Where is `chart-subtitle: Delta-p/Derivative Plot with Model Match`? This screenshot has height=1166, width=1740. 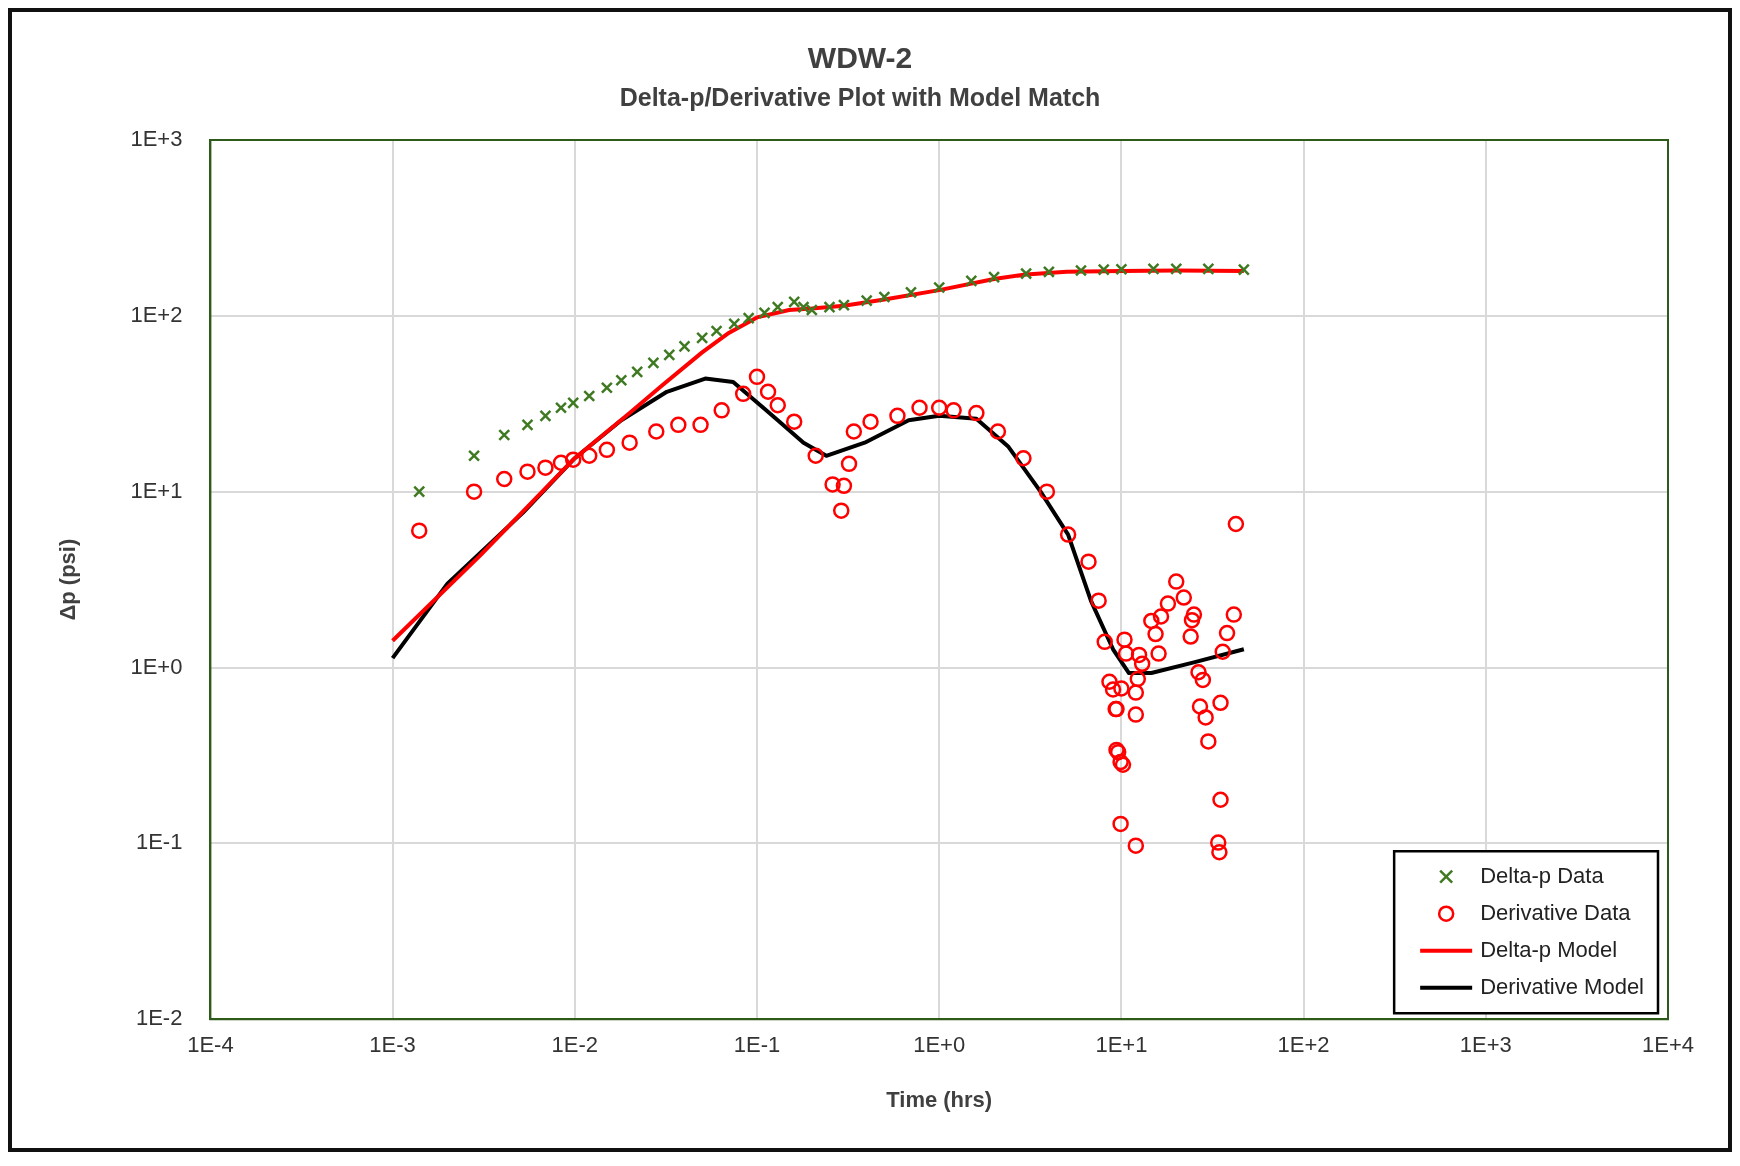
chart-subtitle: Delta-p/Derivative Plot with Model Match is located at coordinates (860, 96).